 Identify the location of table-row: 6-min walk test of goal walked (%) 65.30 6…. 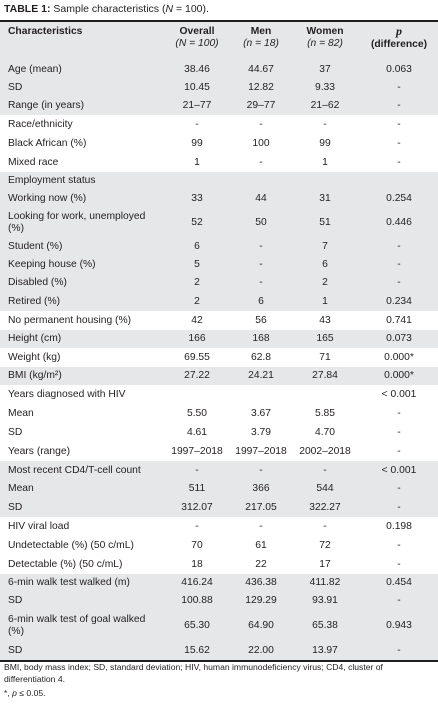
(219, 625).